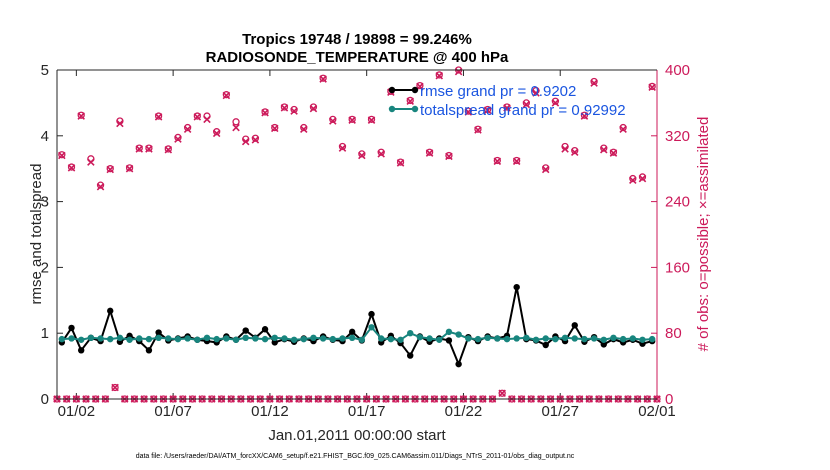 This screenshot has height=470, width=830. I want to click on right-tick-label: 80, so click(673, 333).